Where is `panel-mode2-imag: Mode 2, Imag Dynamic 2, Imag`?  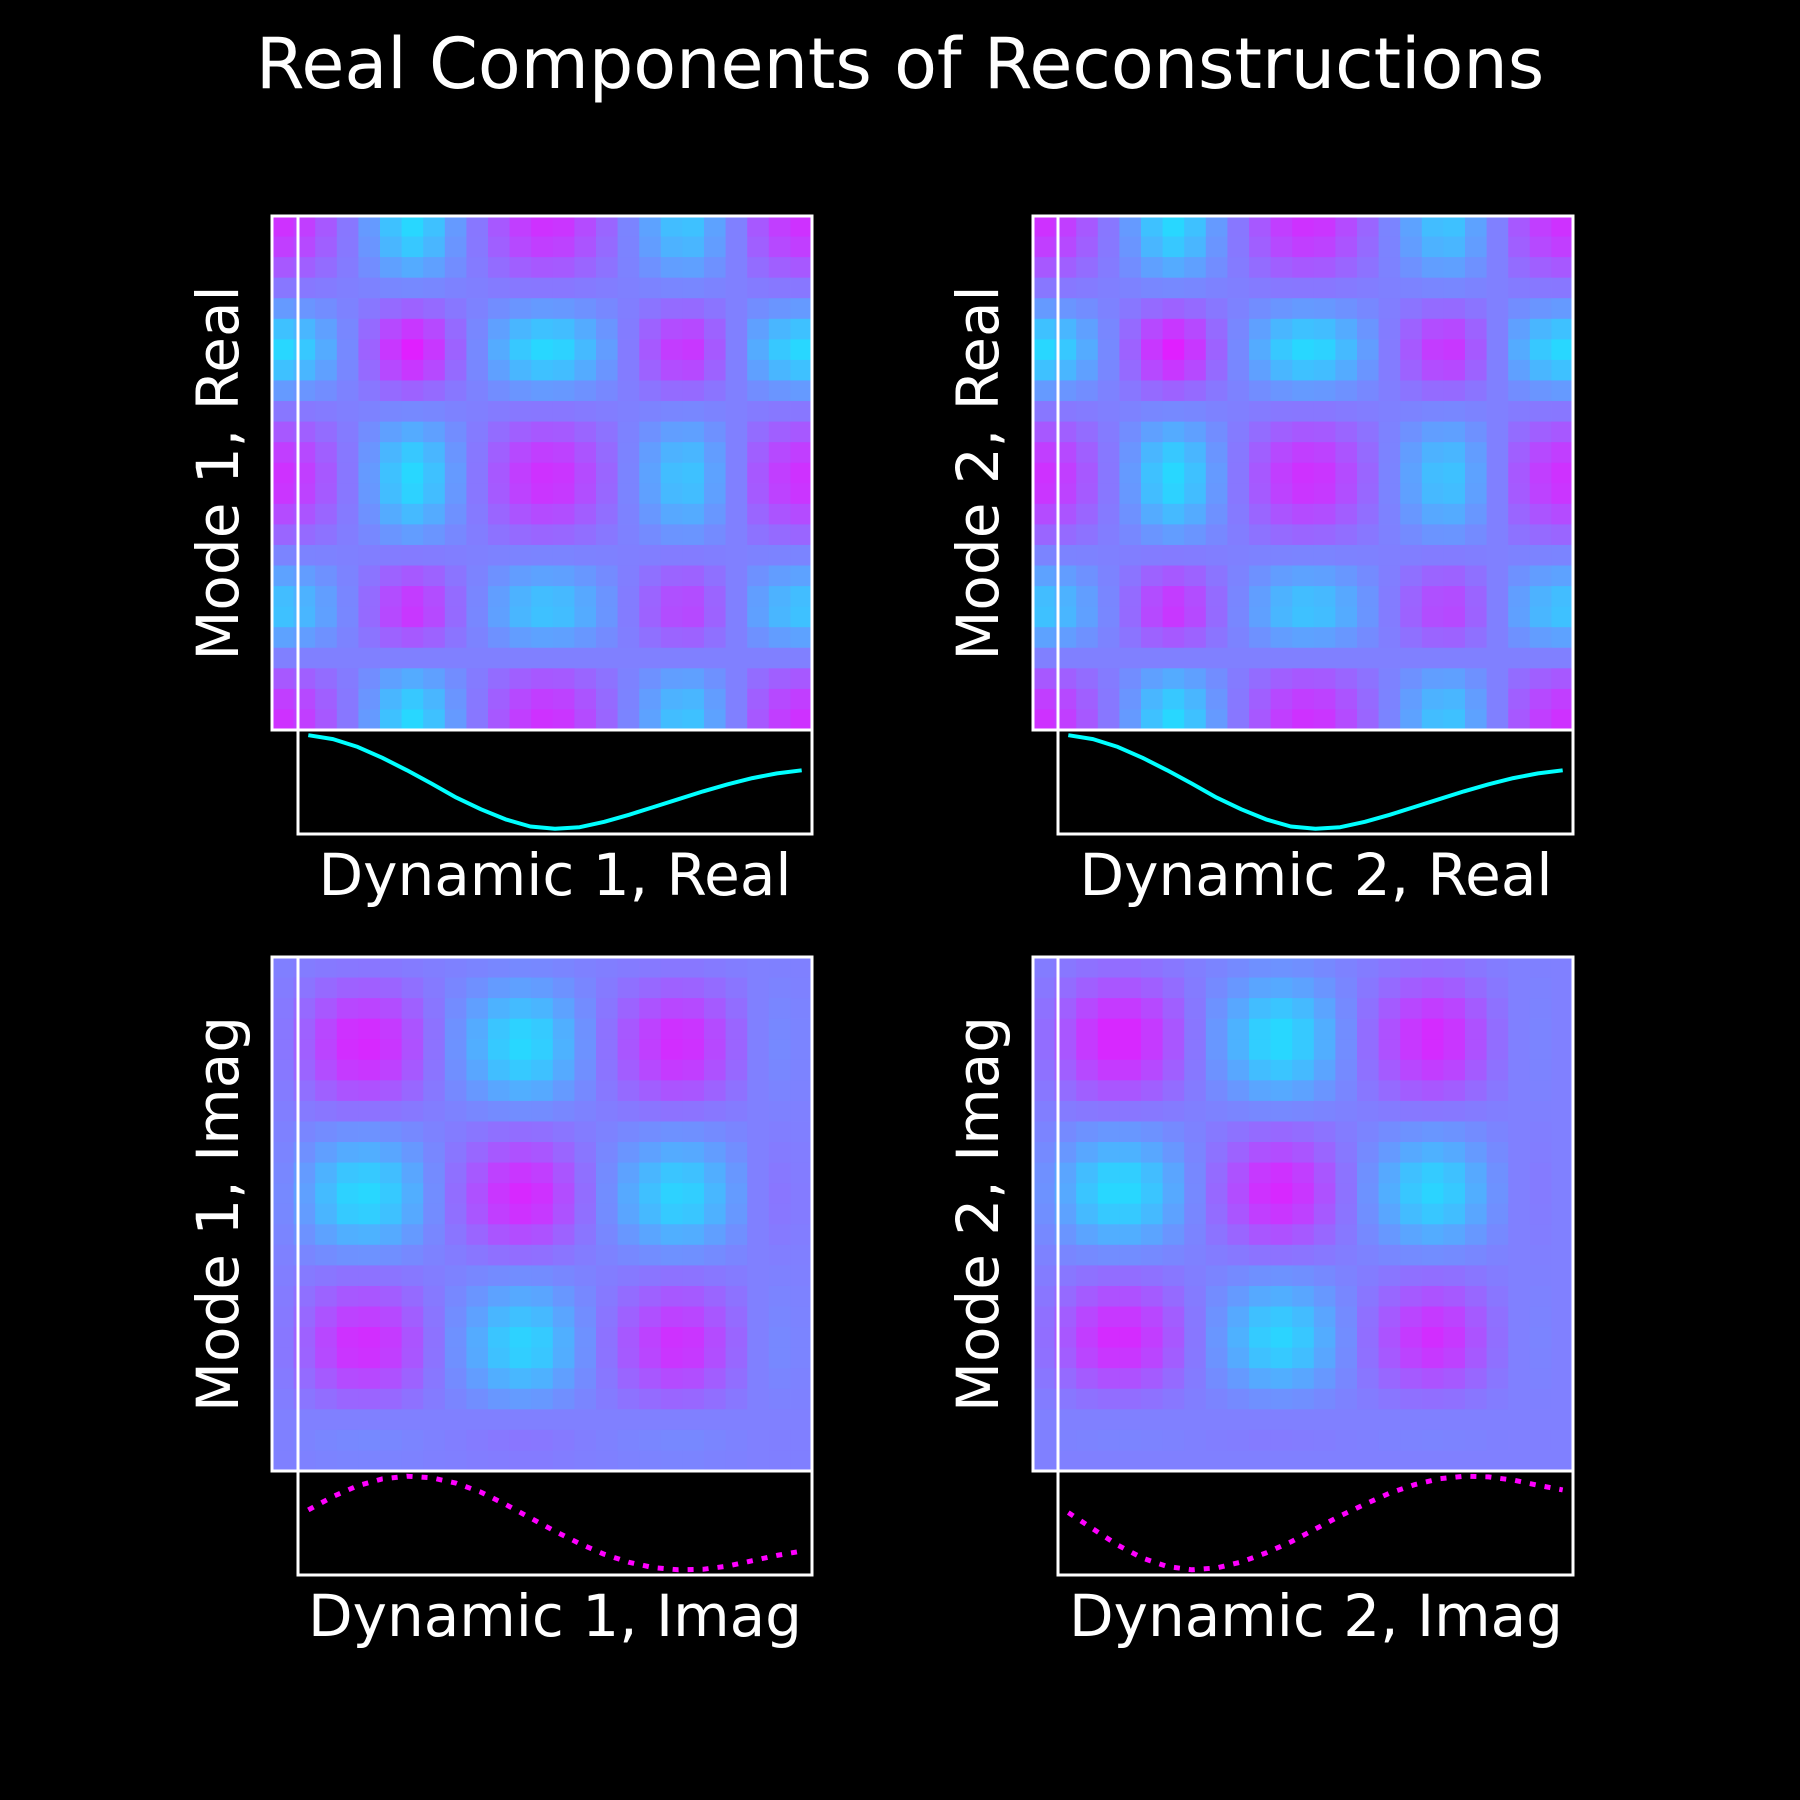 panel-mode2-imag: Mode 2, Imag Dynamic 2, Imag is located at coordinates (1259, 1302).